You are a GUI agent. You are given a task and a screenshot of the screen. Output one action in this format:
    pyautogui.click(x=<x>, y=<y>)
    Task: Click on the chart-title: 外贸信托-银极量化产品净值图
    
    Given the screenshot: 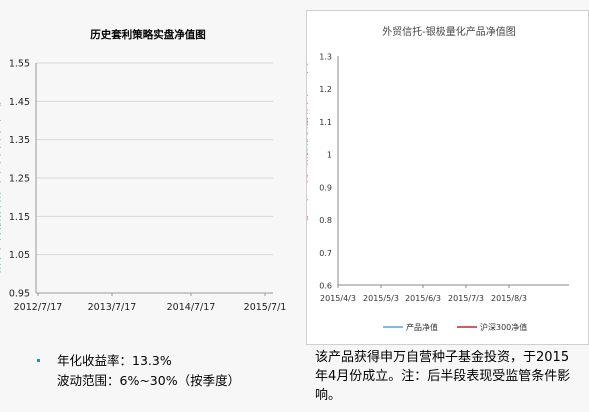 What is the action you would take?
    pyautogui.click(x=449, y=31)
    